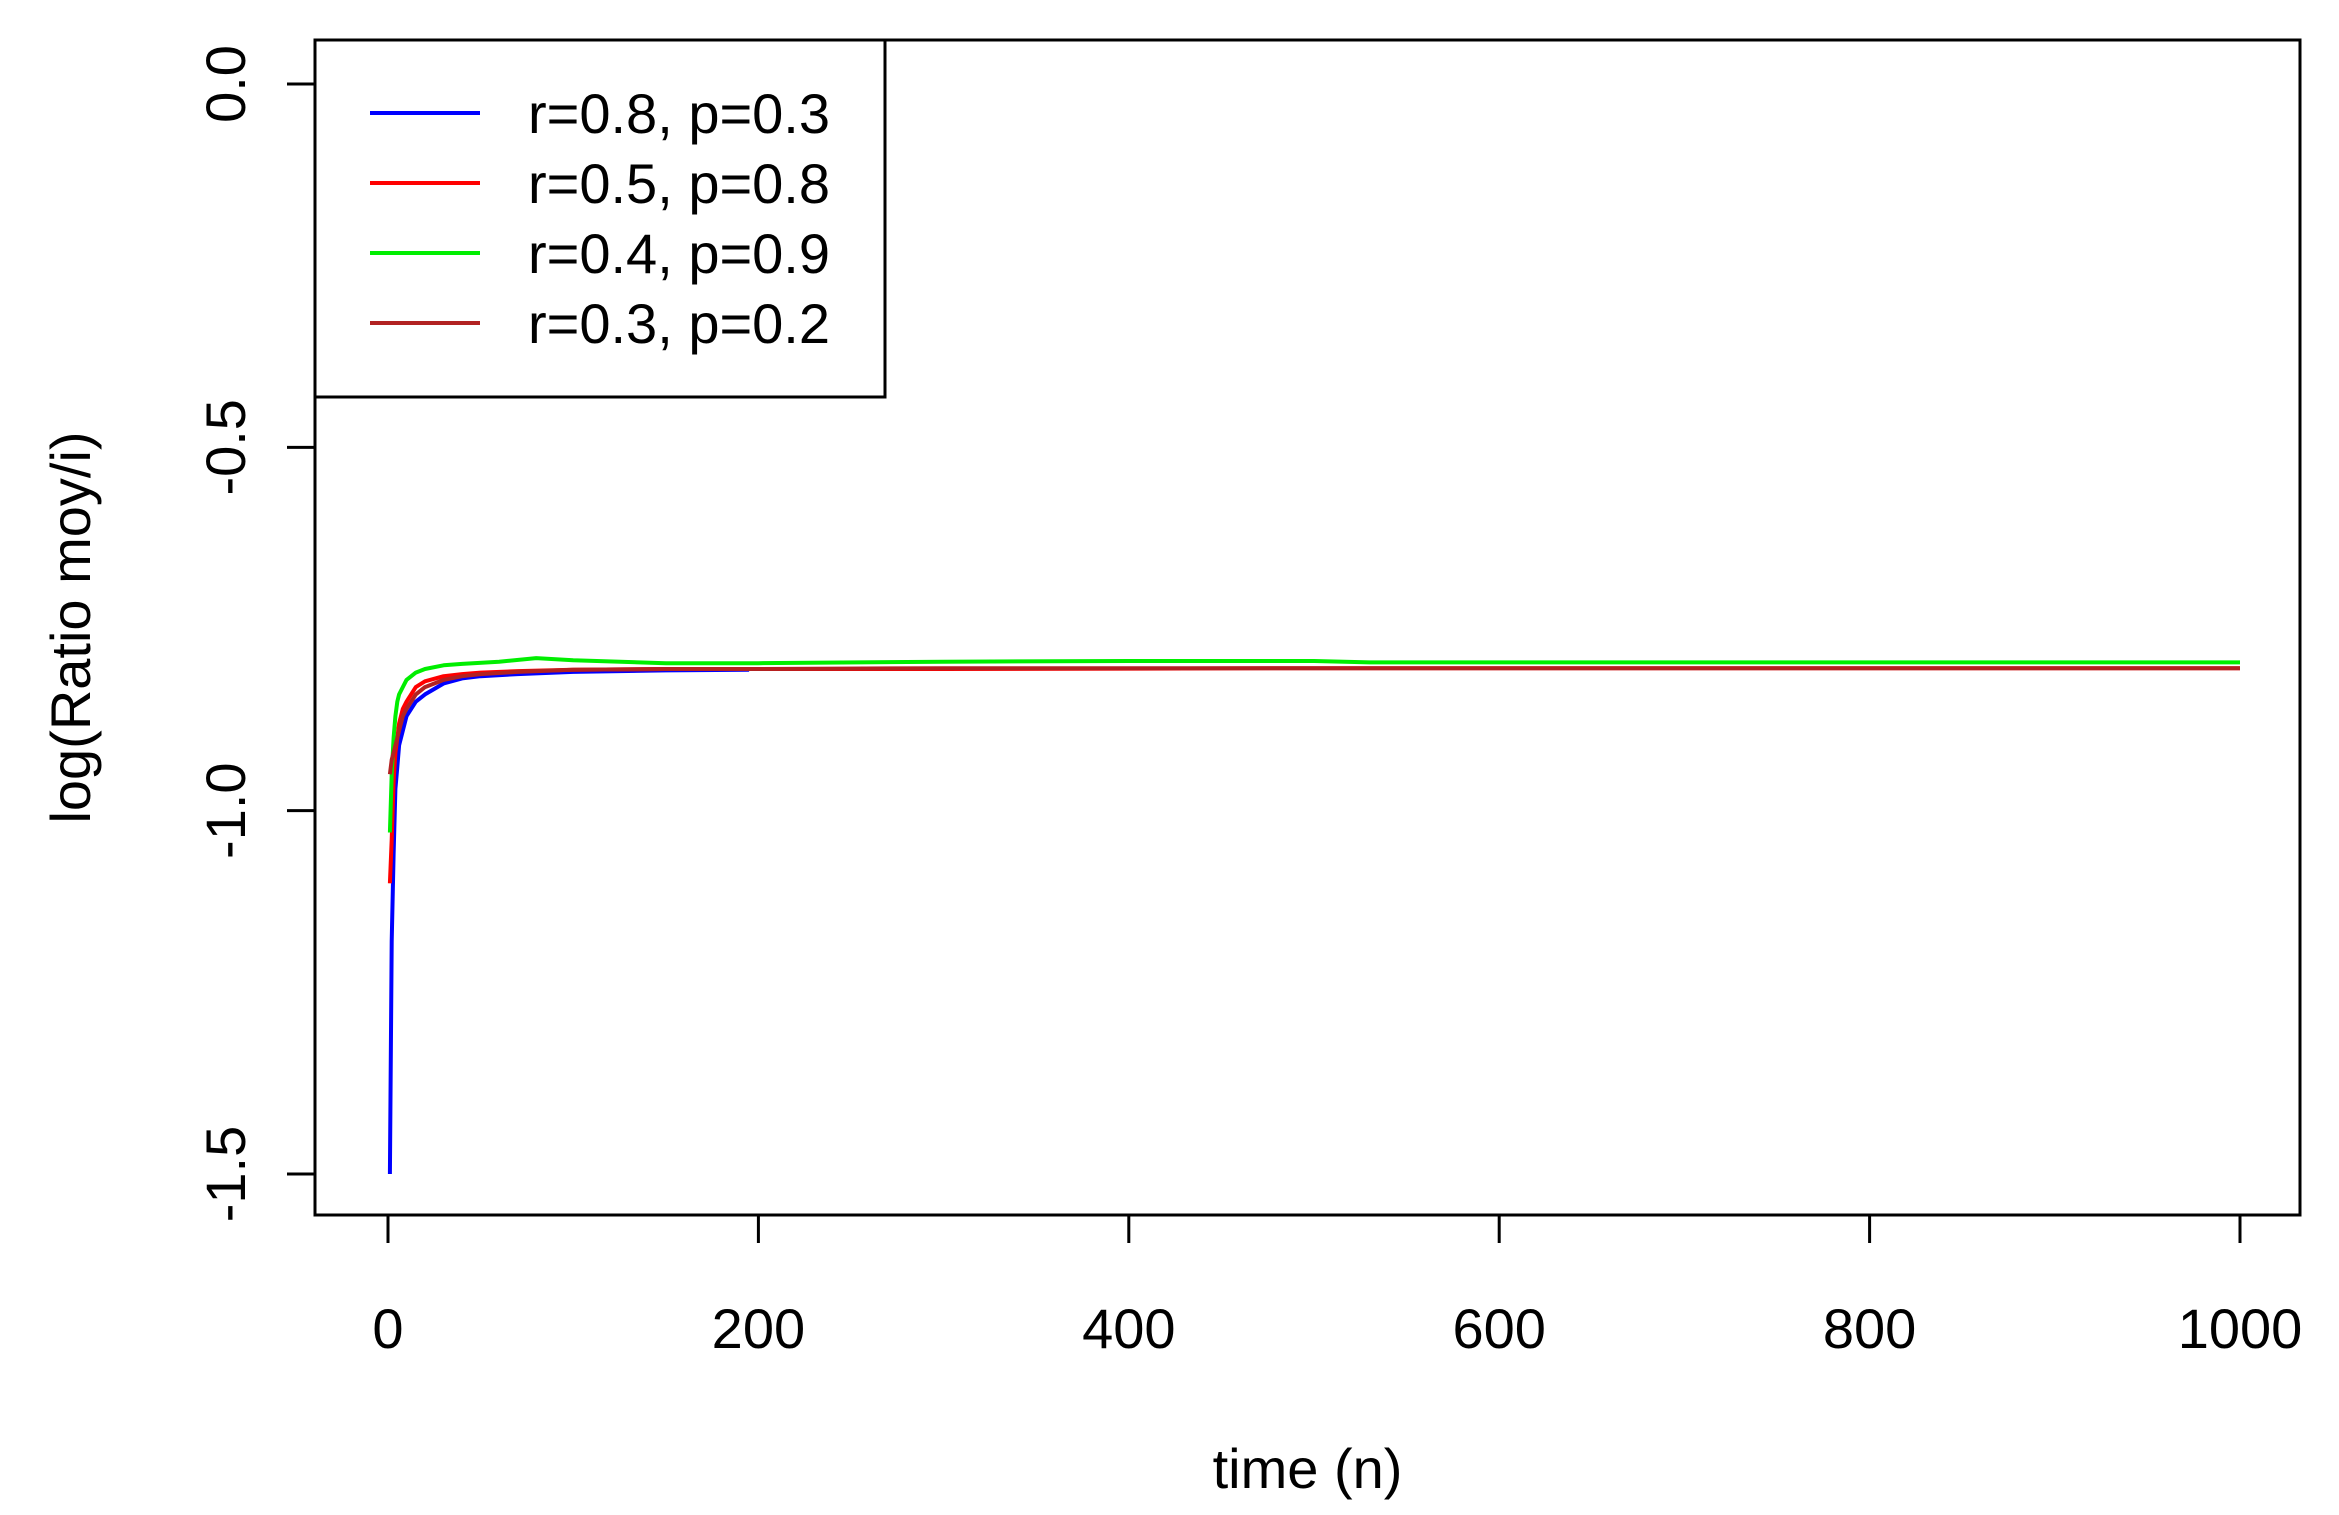  I want to click on y-tick-label: 0.0, so click(225, 84).